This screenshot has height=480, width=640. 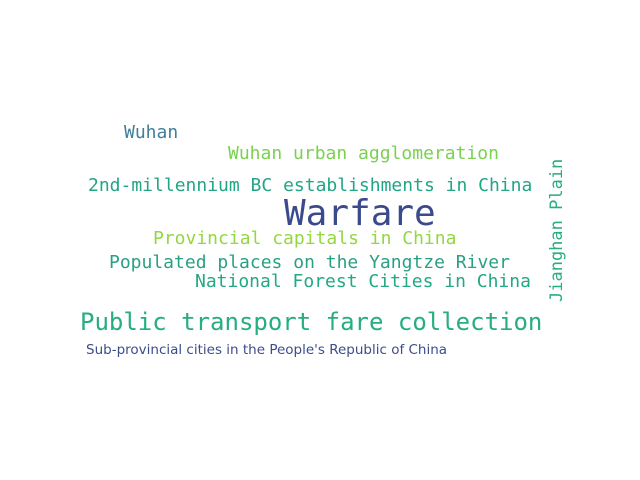 I want to click on word-wuhan: Wuhan, so click(x=151, y=132).